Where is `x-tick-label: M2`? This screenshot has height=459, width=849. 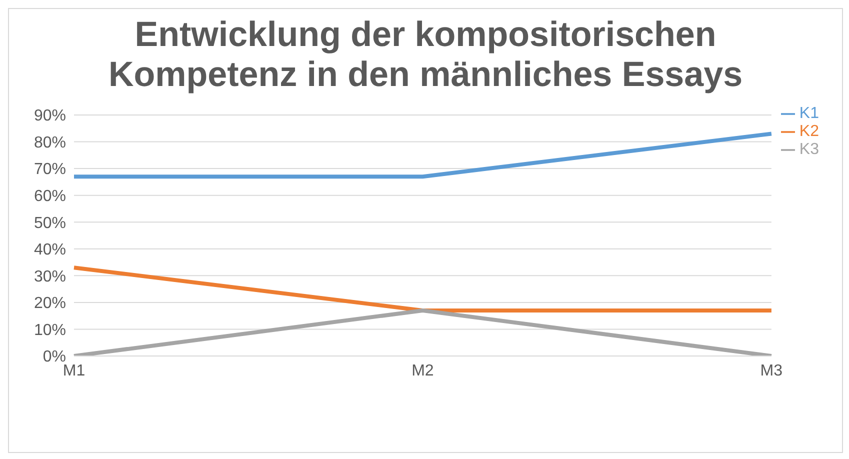
x-tick-label: M2 is located at coordinates (423, 371).